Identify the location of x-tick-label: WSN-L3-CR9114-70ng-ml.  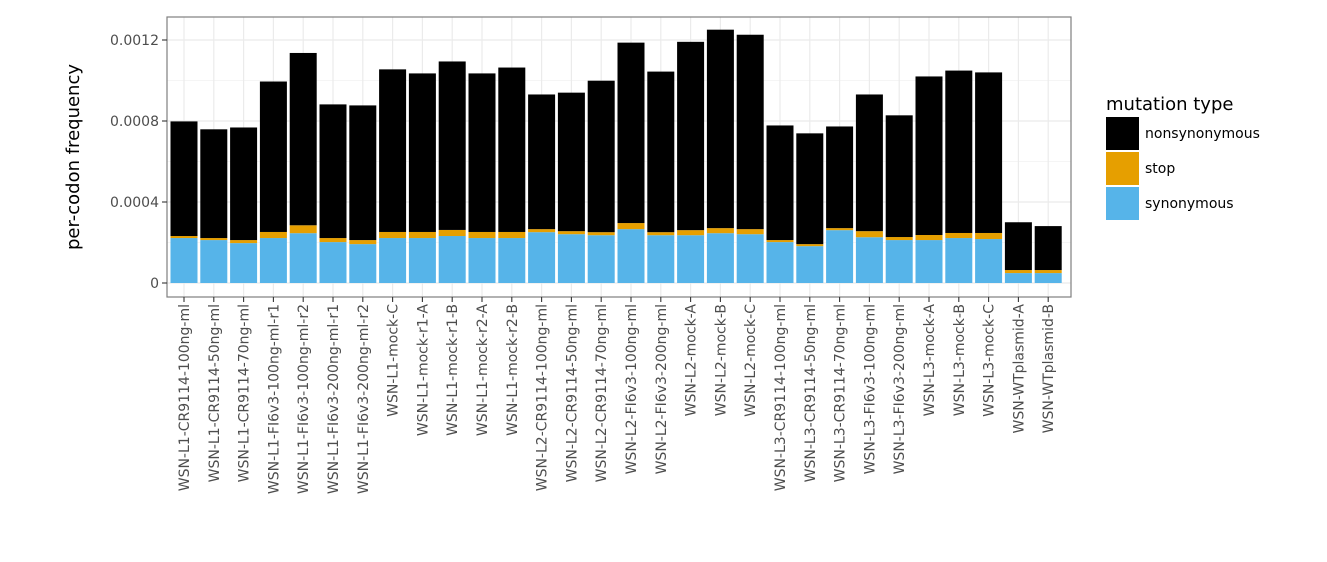
(841, 393).